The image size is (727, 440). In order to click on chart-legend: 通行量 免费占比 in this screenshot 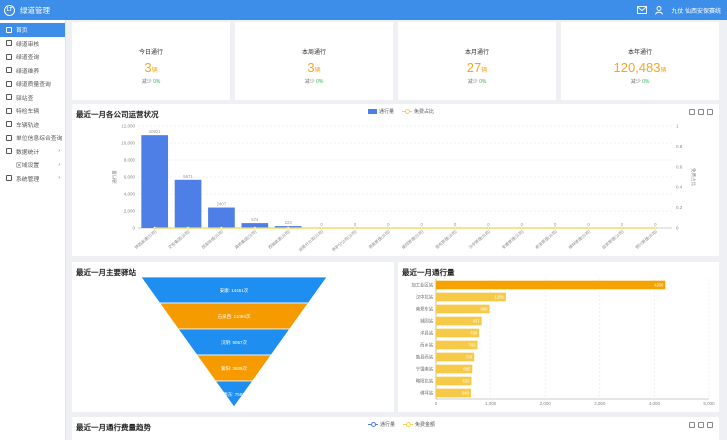, I will do `click(401, 111)`.